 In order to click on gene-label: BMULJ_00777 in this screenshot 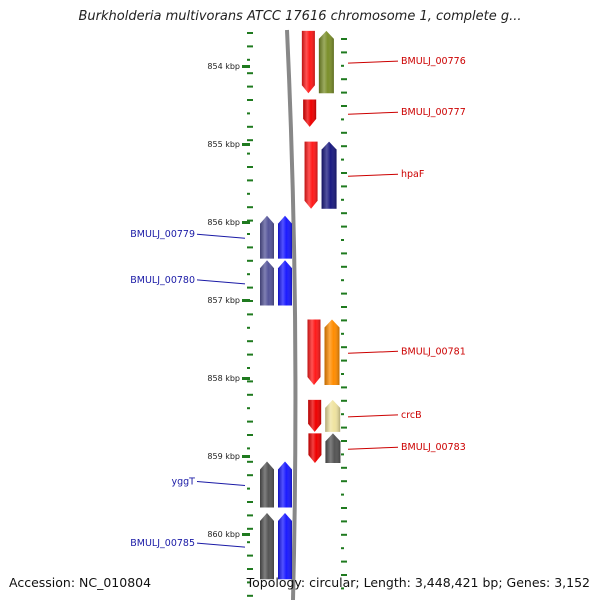, I will do `click(433, 112)`.